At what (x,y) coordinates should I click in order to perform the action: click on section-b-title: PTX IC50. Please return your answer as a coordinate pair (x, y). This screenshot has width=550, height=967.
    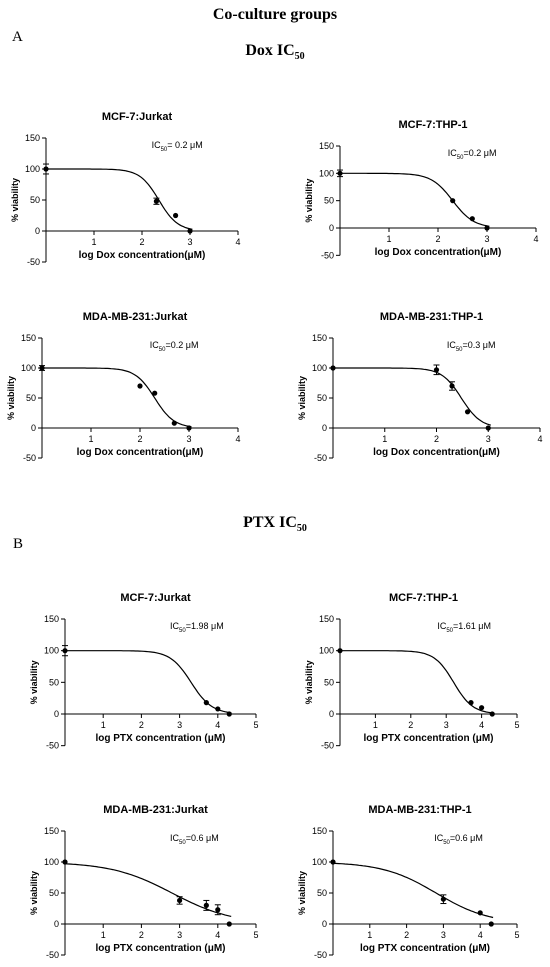
    Looking at the image, I should click on (275, 524).